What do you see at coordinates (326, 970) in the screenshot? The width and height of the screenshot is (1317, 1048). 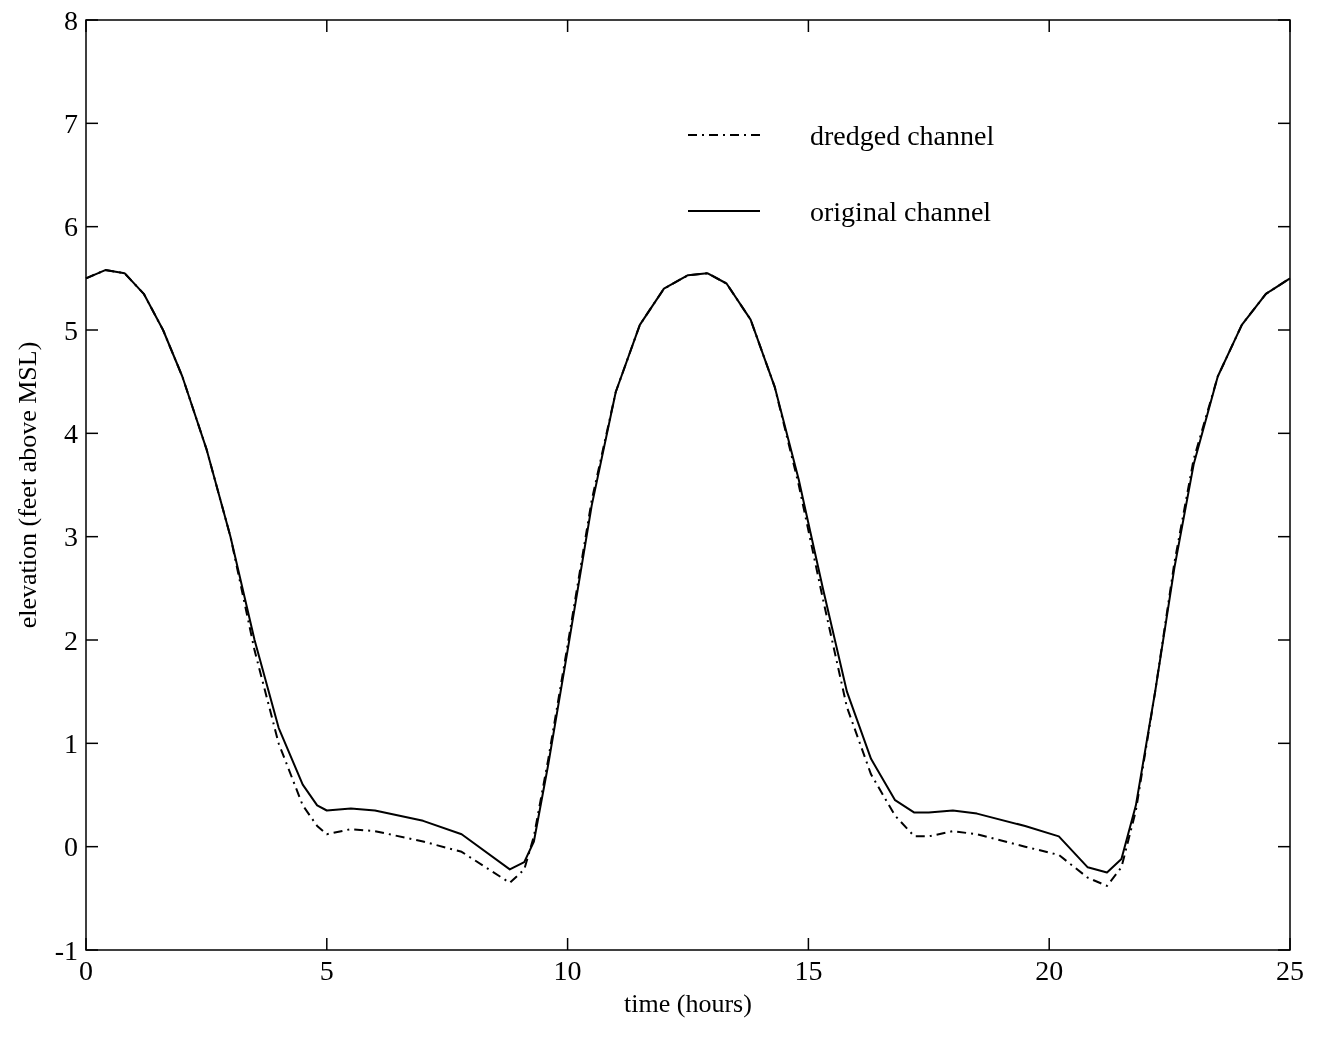 I see `x-tick-label: 5` at bounding box center [326, 970].